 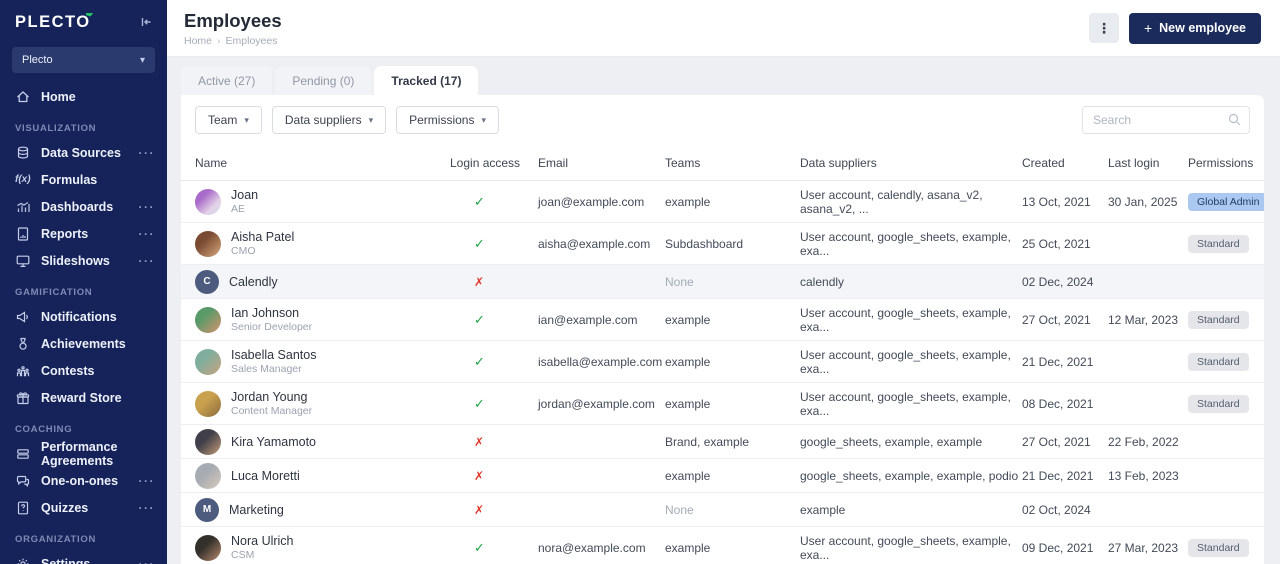 What do you see at coordinates (1058, 361) in the screenshot?
I see `employee-created: 21 Dec, 2021` at bounding box center [1058, 361].